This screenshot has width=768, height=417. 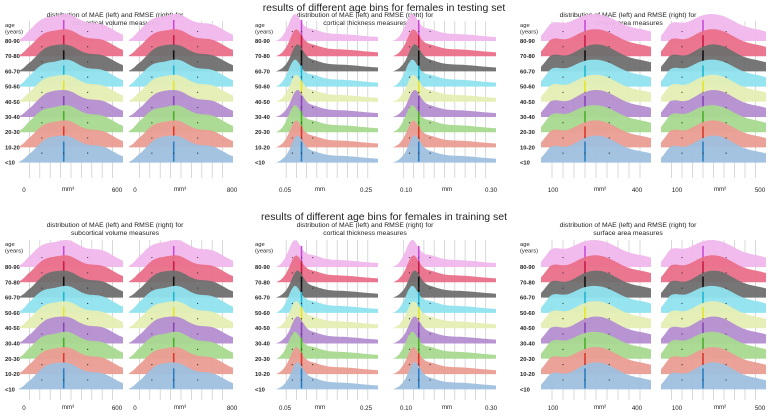 What do you see at coordinates (181, 376) in the screenshot?
I see `ridge-<10` at bounding box center [181, 376].